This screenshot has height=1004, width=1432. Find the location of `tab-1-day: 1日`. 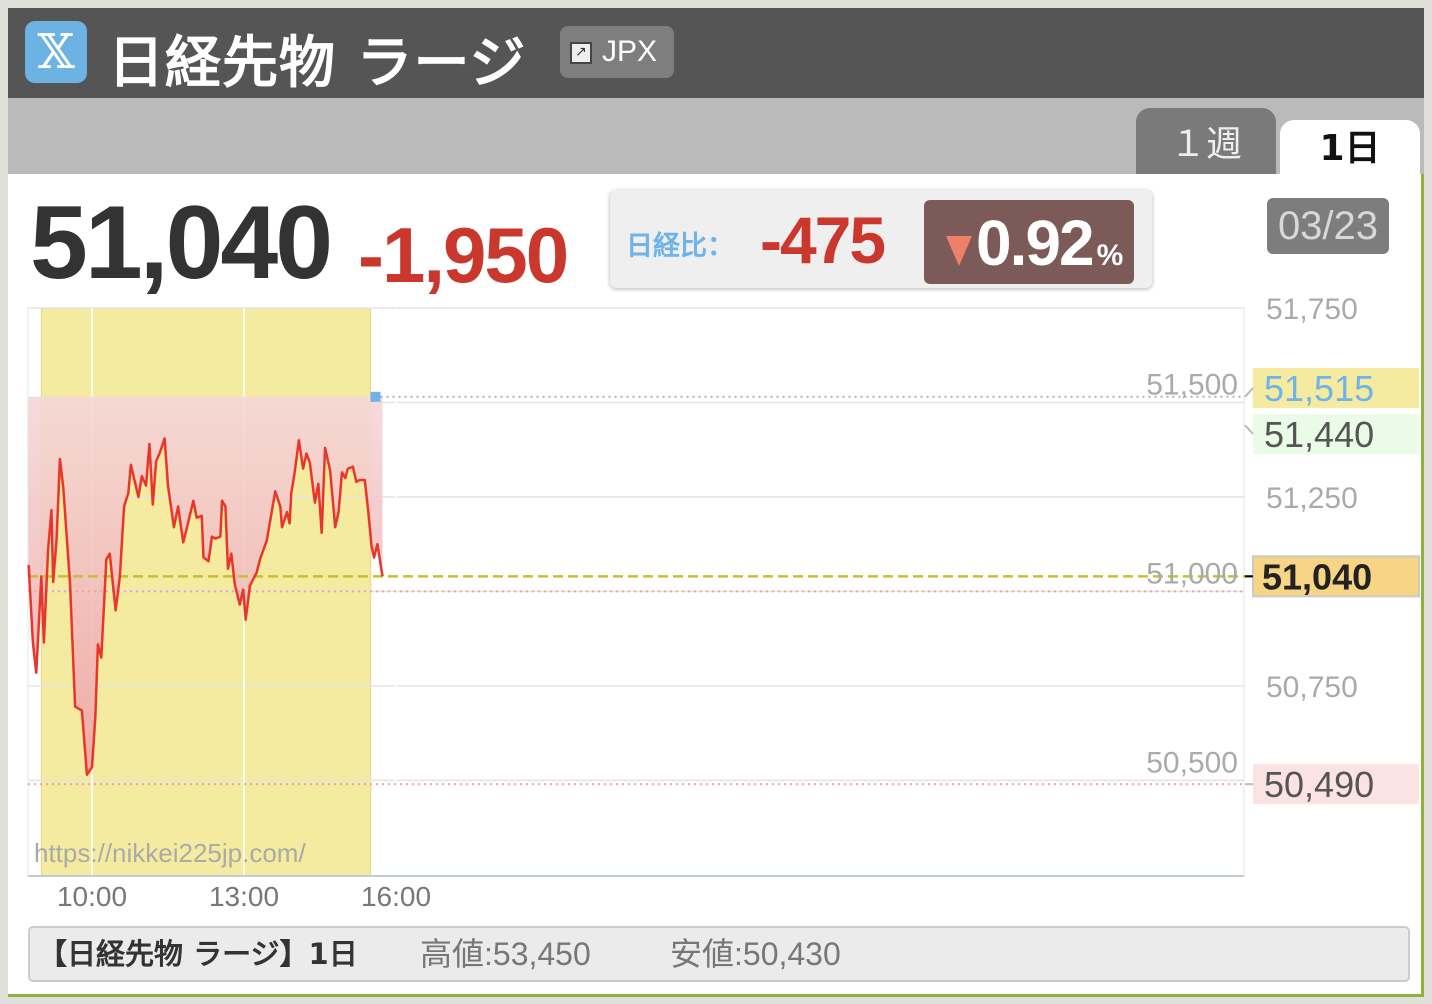

tab-1-day: 1日 is located at coordinates (1350, 147).